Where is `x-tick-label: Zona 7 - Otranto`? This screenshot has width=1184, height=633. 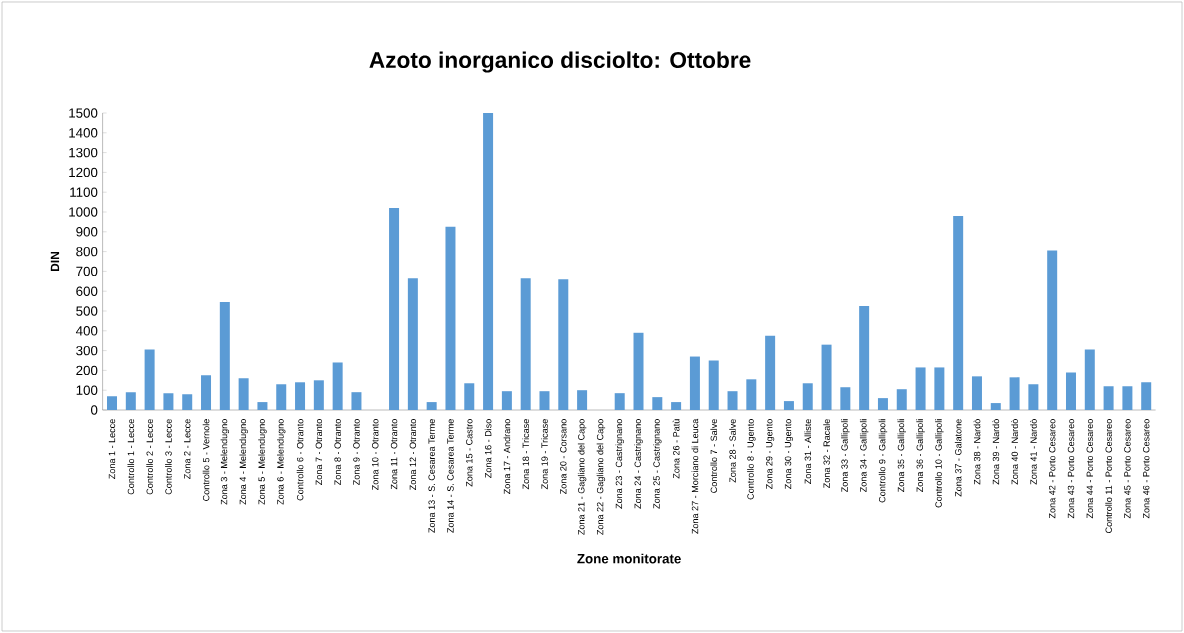 x-tick-label: Zona 7 - Otranto is located at coordinates (319, 452).